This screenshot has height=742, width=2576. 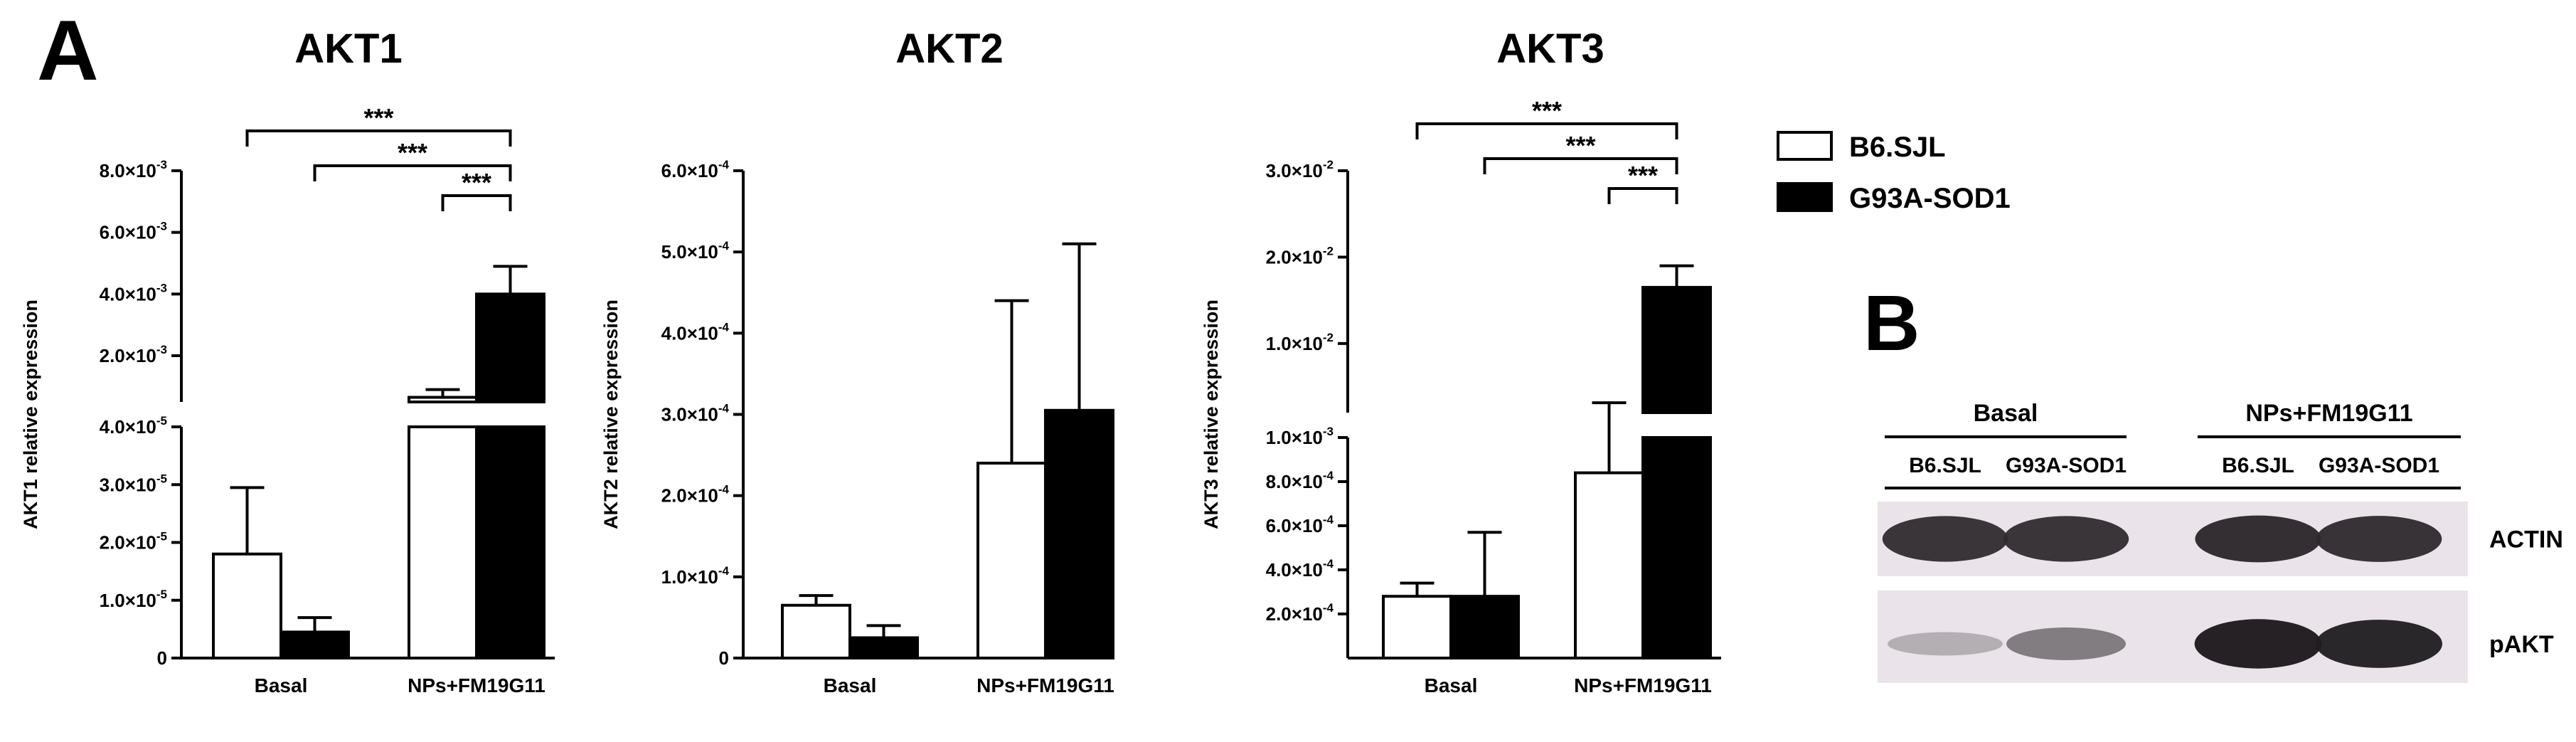 What do you see at coordinates (2526, 539) in the screenshot?
I see `blot-row-label: ACTIN` at bounding box center [2526, 539].